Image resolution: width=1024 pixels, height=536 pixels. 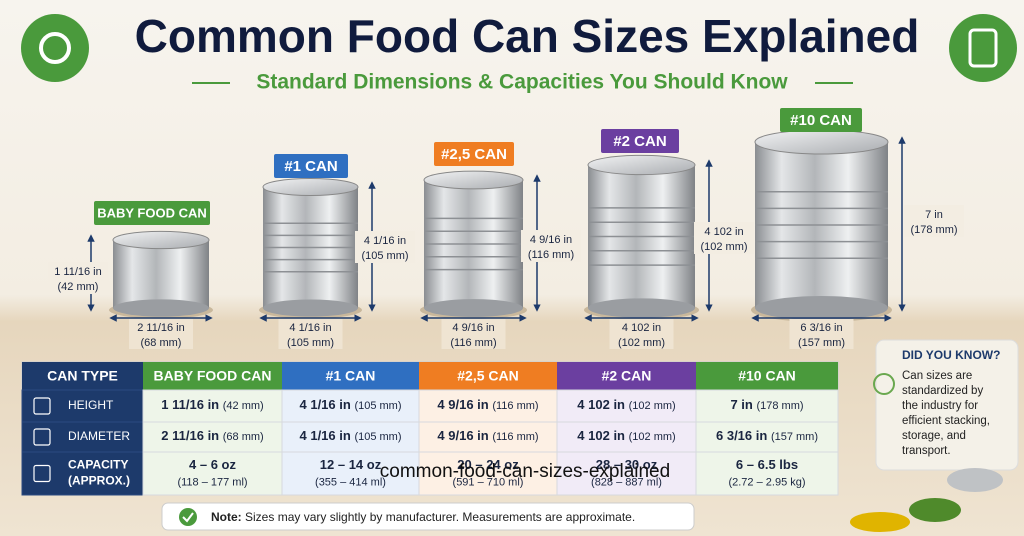 I want to click on height-label: 4 1/16 in, so click(x=385, y=241).